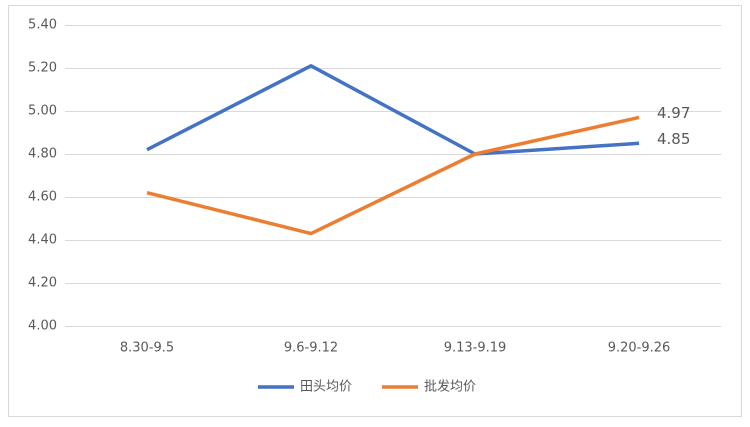  Describe the element at coordinates (673, 139) in the screenshot. I see `data-label: 4.85` at that location.